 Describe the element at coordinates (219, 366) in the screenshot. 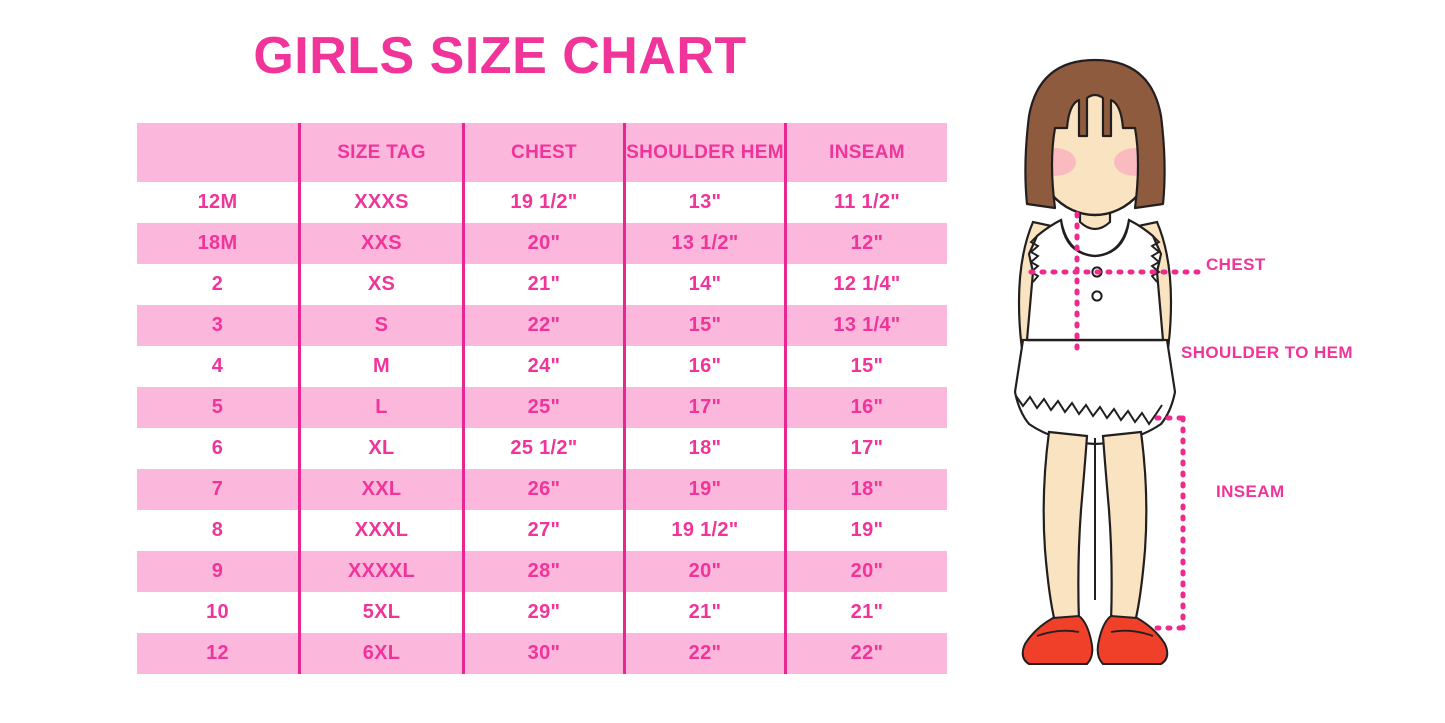

I see `cell-size: 4` at that location.